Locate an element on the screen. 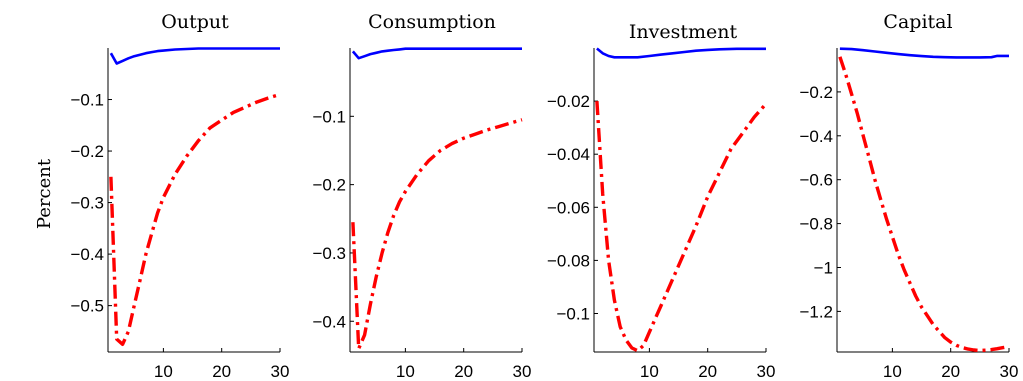 The image size is (1023, 381). y-tick-label: −0.8 is located at coordinates (816, 224).